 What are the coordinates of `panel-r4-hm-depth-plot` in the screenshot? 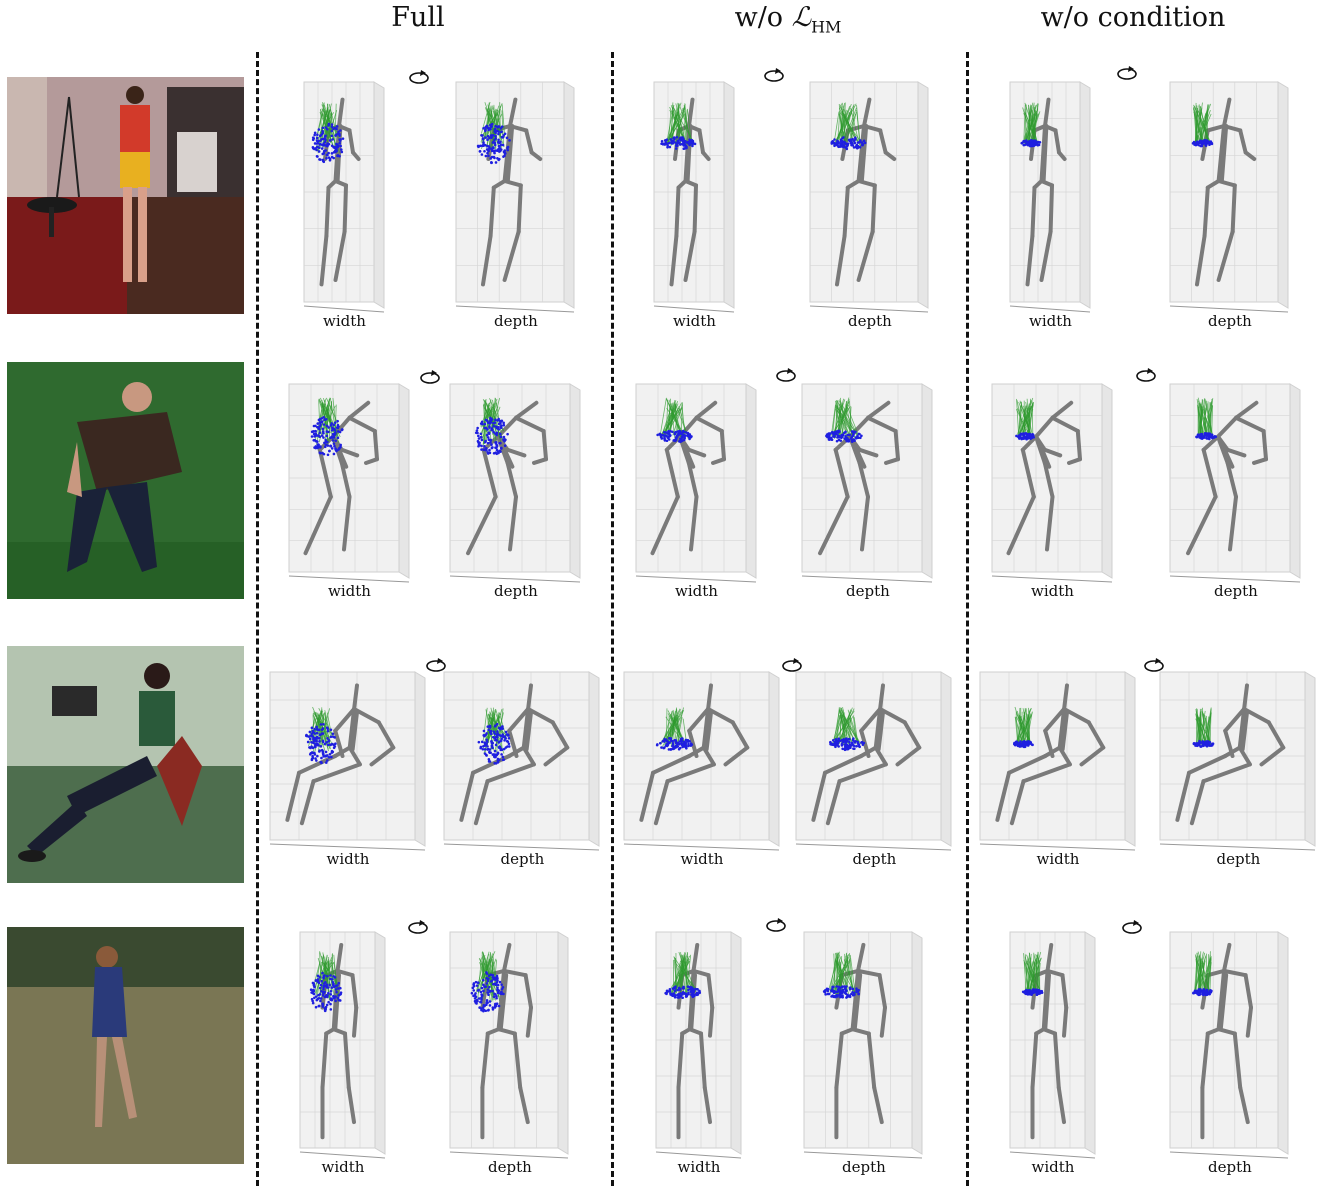 It's located at (864, 1061).